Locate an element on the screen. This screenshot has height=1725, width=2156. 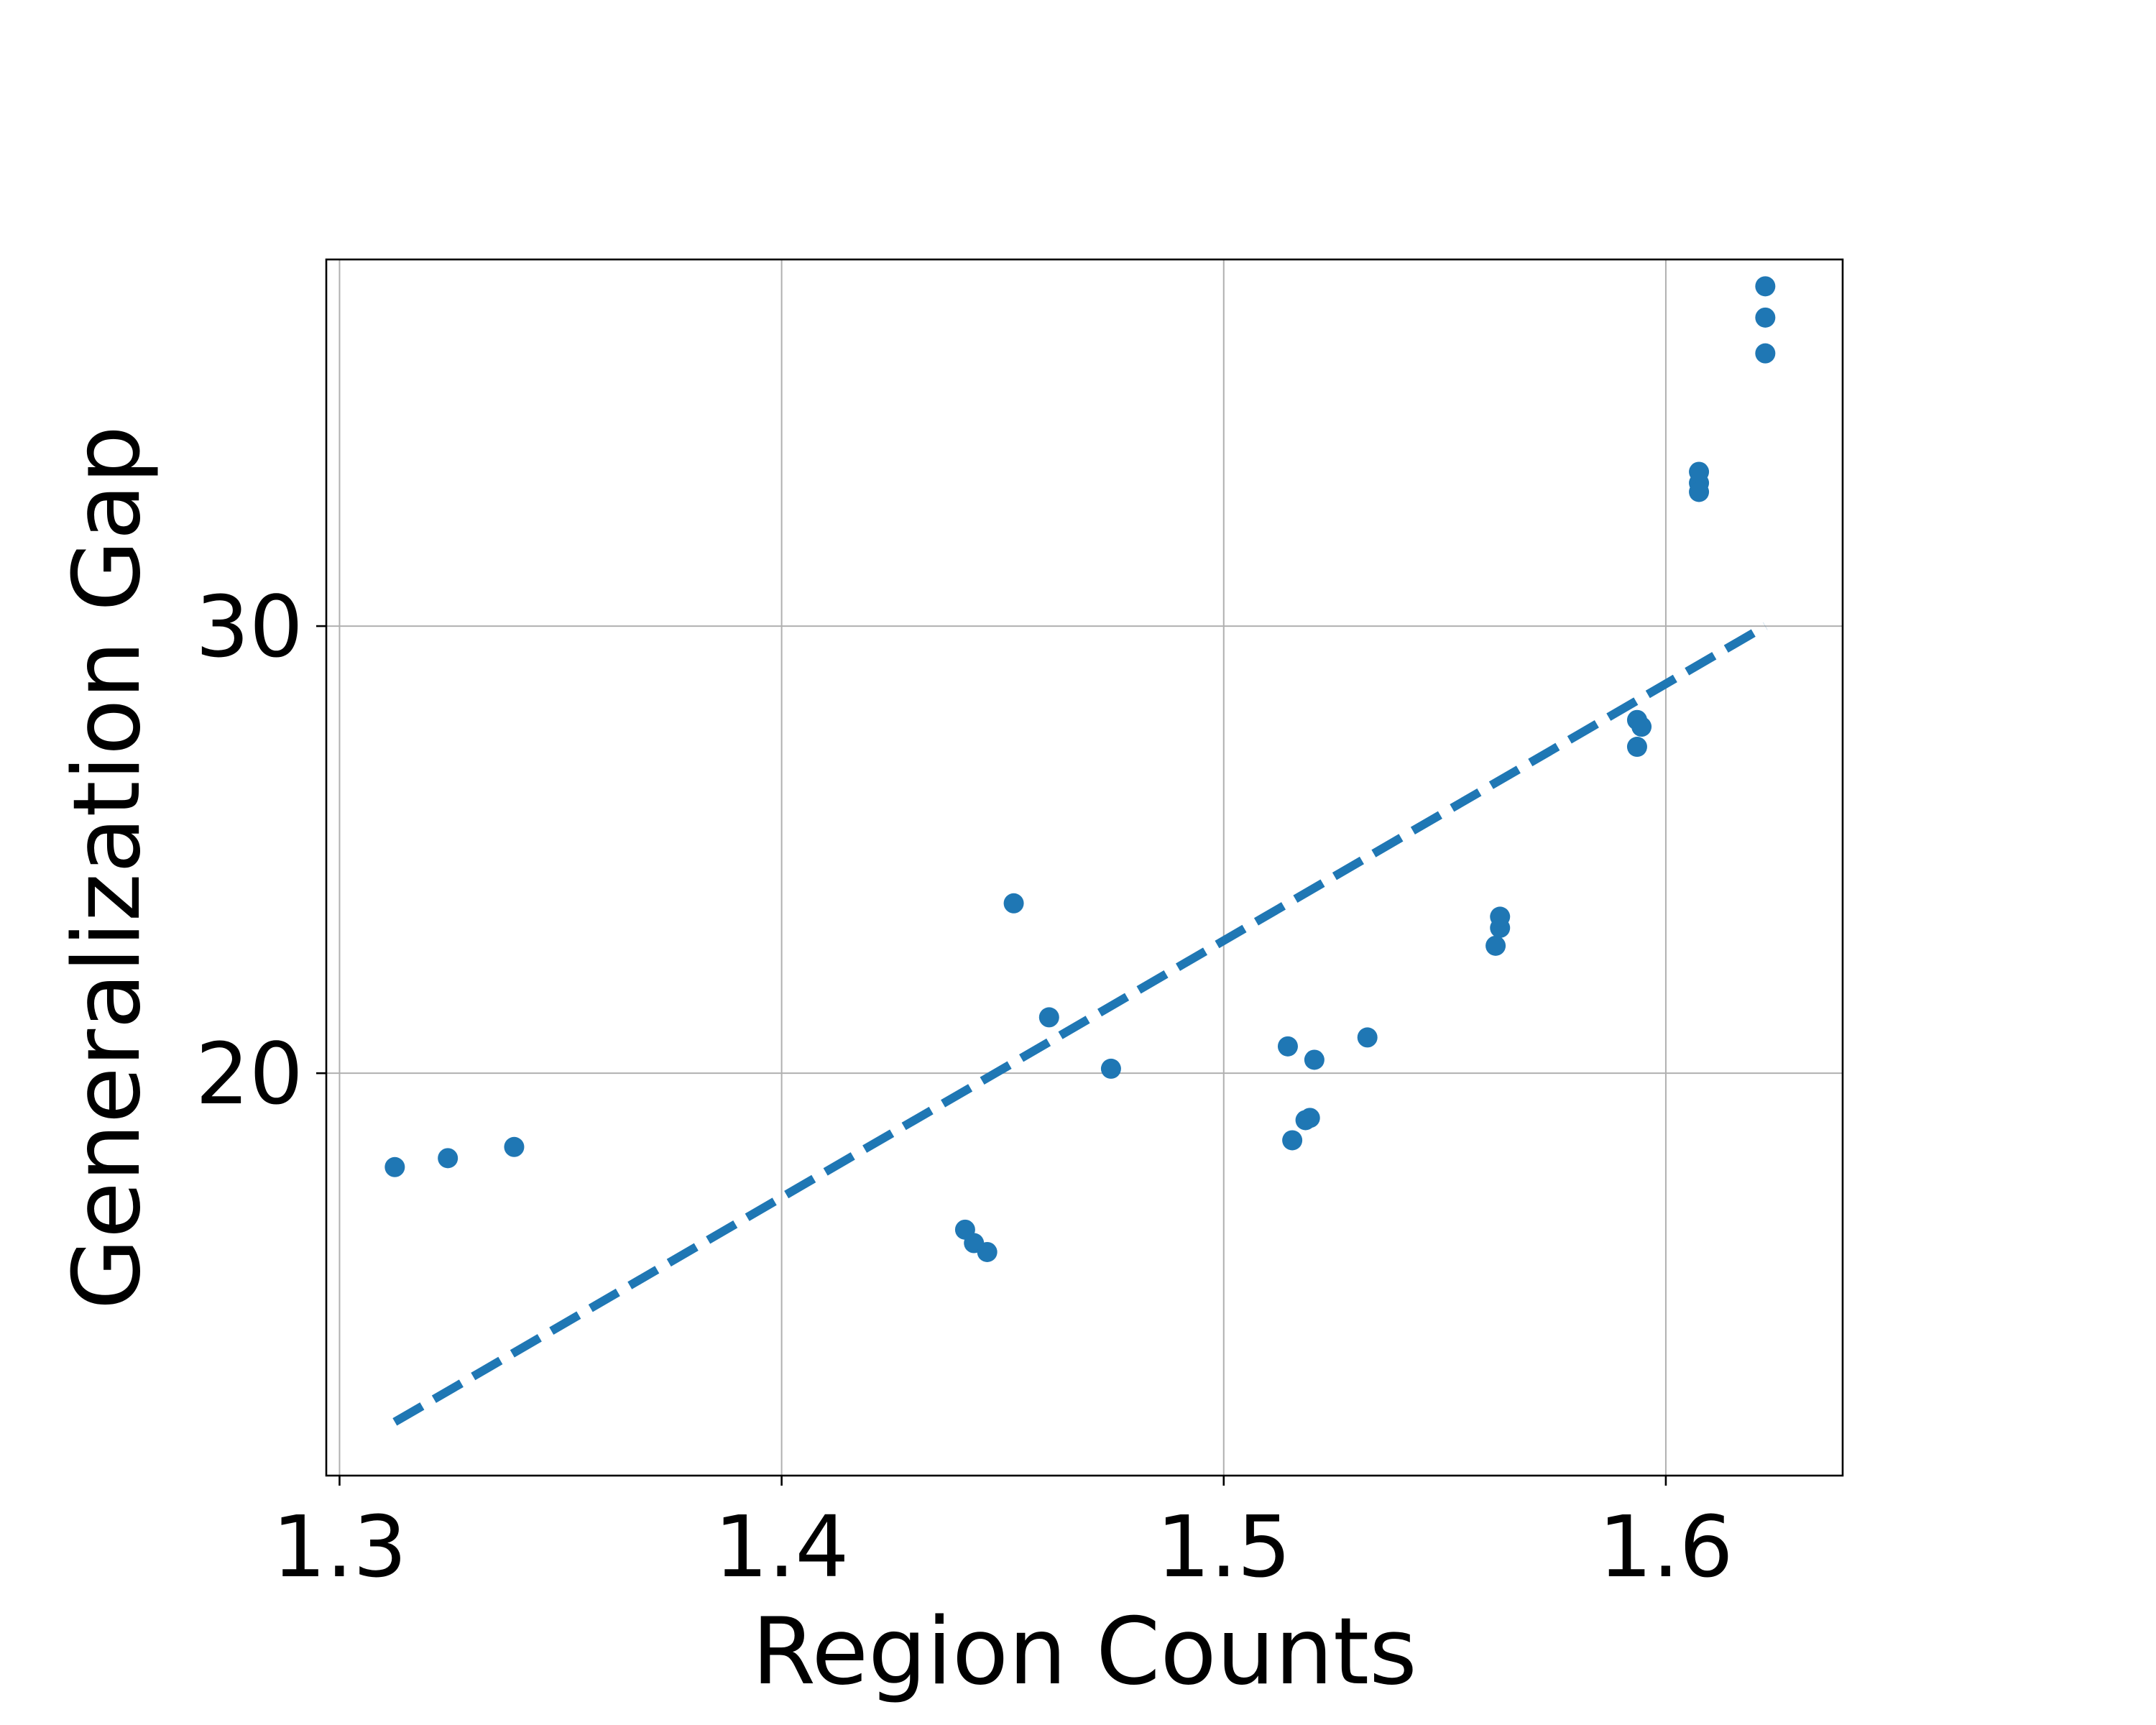
y-axis-label: Generalization Gap is located at coordinates (108, 868).